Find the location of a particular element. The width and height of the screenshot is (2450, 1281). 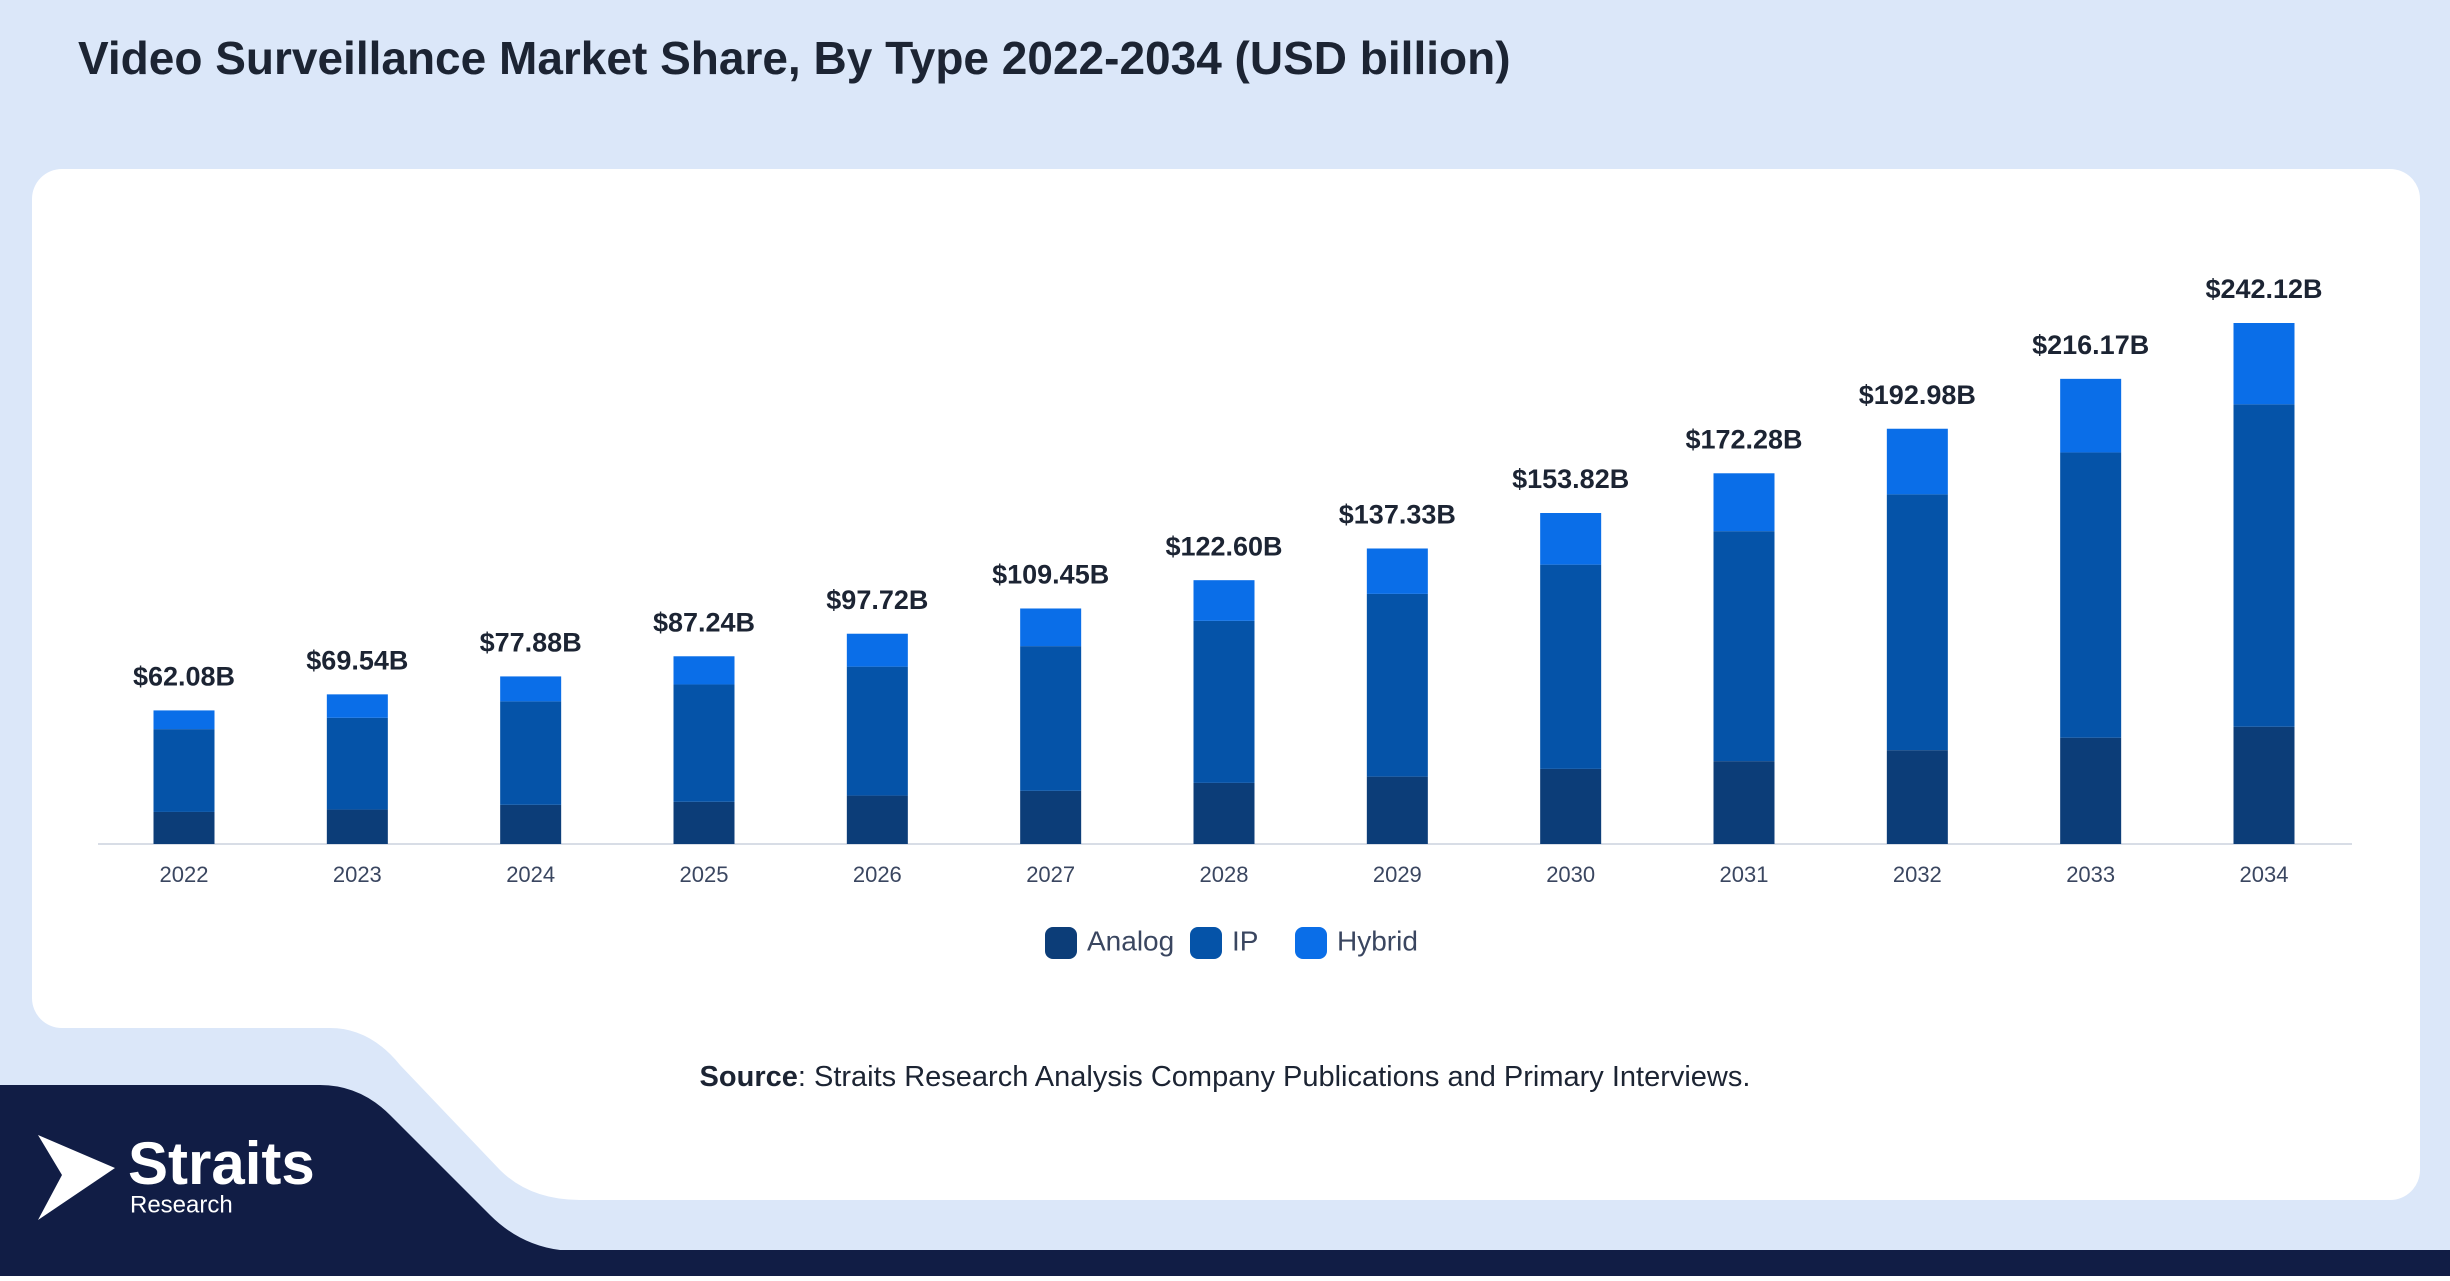

x-tick-label: 2025 is located at coordinates (704, 874).